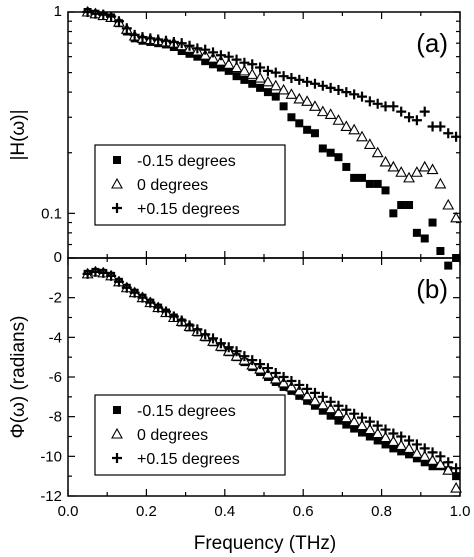  Describe the element at coordinates (188, 459) in the screenshot. I see `legend-entry: +0.15 degrees` at that location.